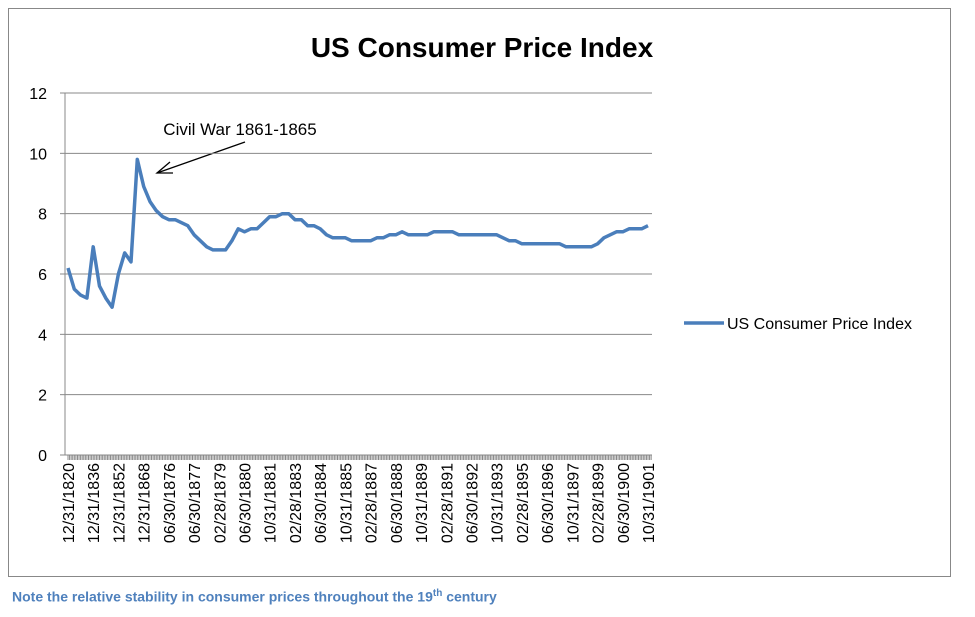 This screenshot has height=617, width=975. Describe the element at coordinates (38, 94) in the screenshot. I see `y-tick-label: 12` at that location.